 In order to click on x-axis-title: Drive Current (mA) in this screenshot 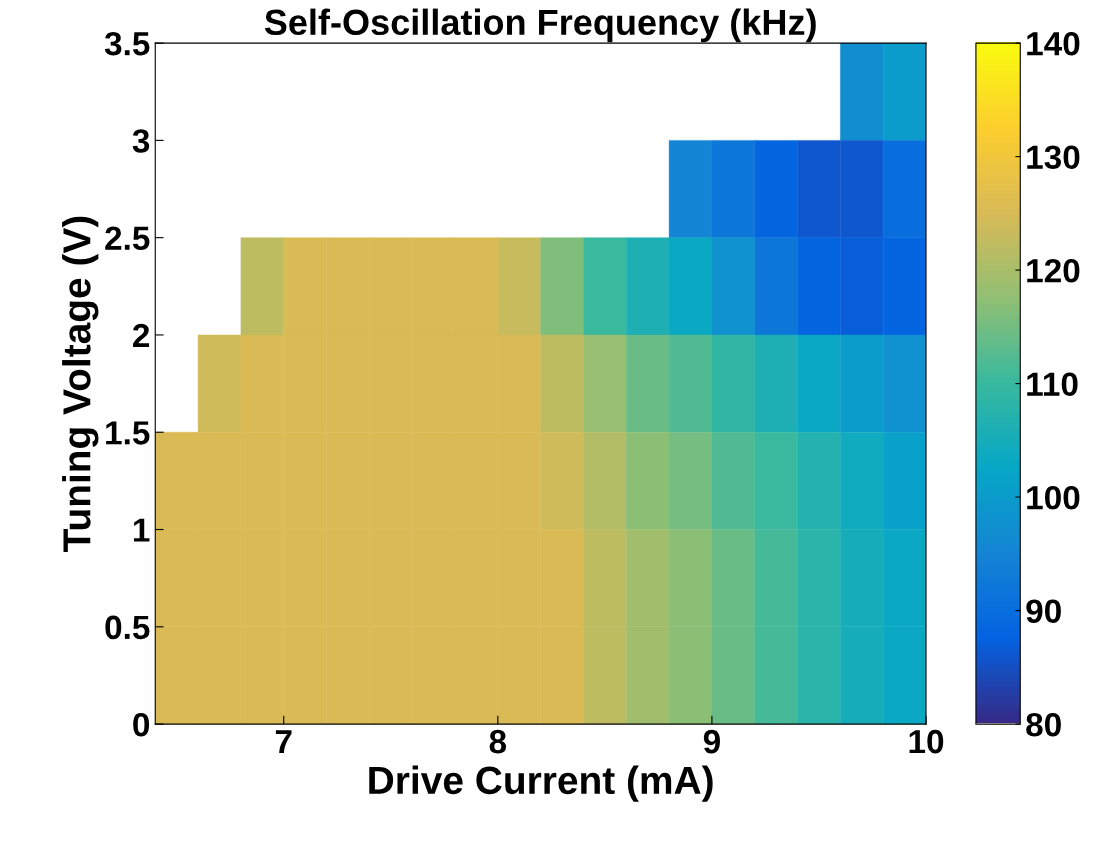, I will do `click(541, 783)`.